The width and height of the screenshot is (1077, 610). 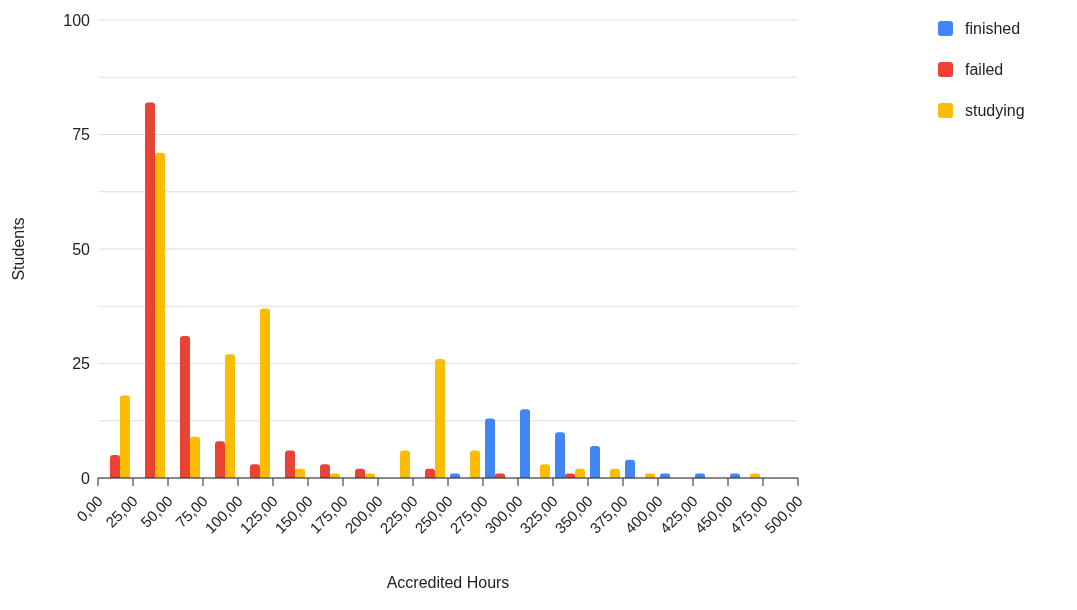 I want to click on y-tick-label: 75, so click(x=81, y=135).